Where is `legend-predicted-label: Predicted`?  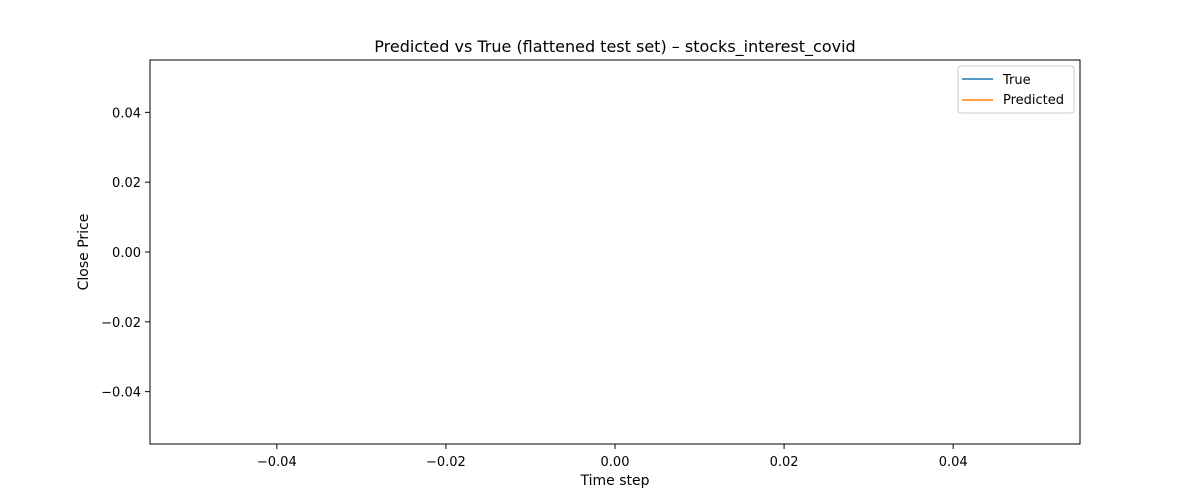 legend-predicted-label: Predicted is located at coordinates (1033, 100).